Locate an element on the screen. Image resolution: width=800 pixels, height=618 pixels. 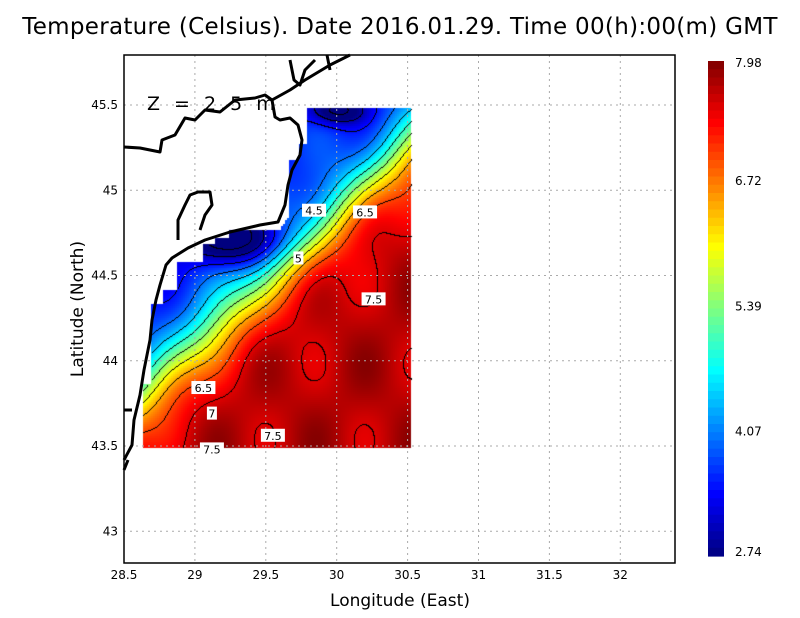
x-tick-label: 30.5 is located at coordinates (407, 575).